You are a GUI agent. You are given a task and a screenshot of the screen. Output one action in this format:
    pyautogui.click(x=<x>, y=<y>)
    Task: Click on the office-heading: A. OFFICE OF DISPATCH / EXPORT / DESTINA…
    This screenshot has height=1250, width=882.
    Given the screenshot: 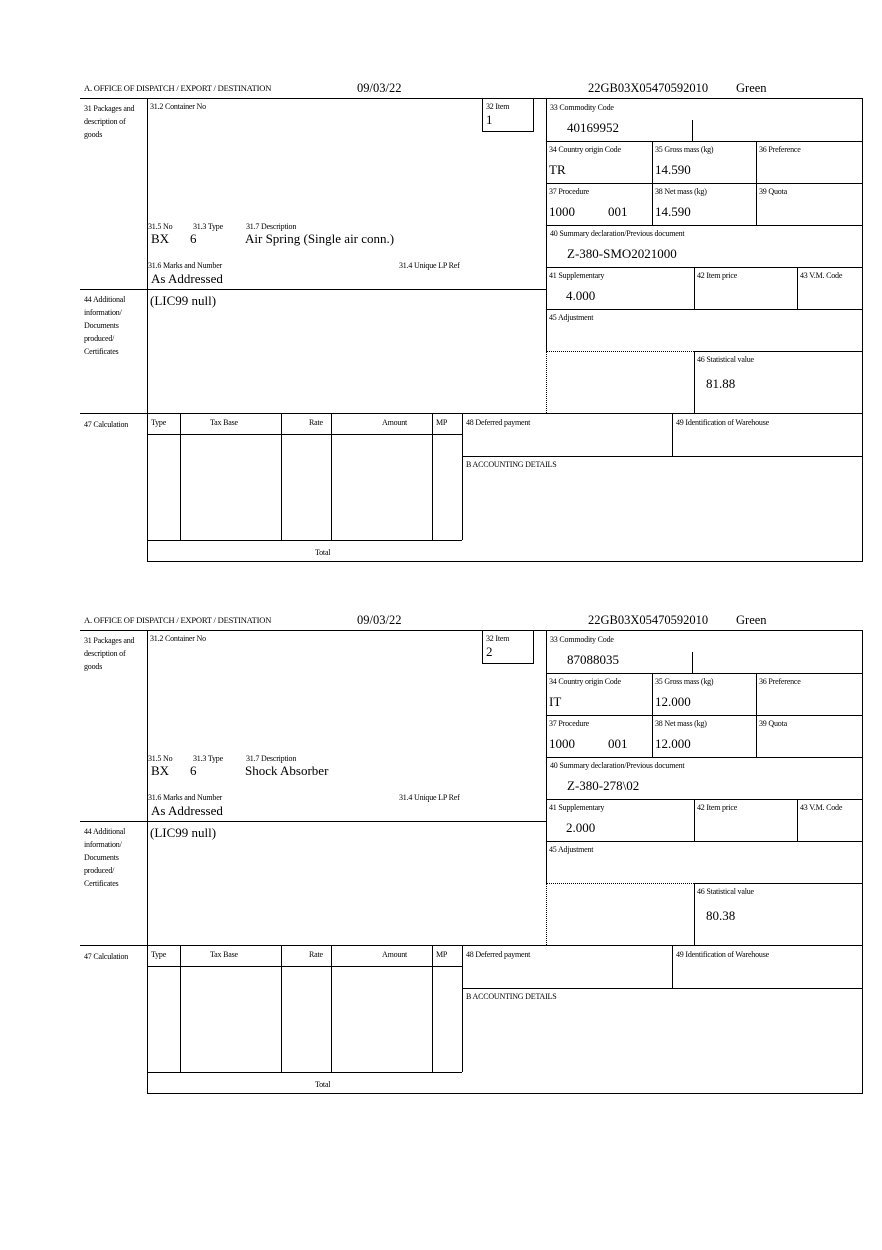 What is the action you would take?
    pyautogui.click(x=178, y=88)
    